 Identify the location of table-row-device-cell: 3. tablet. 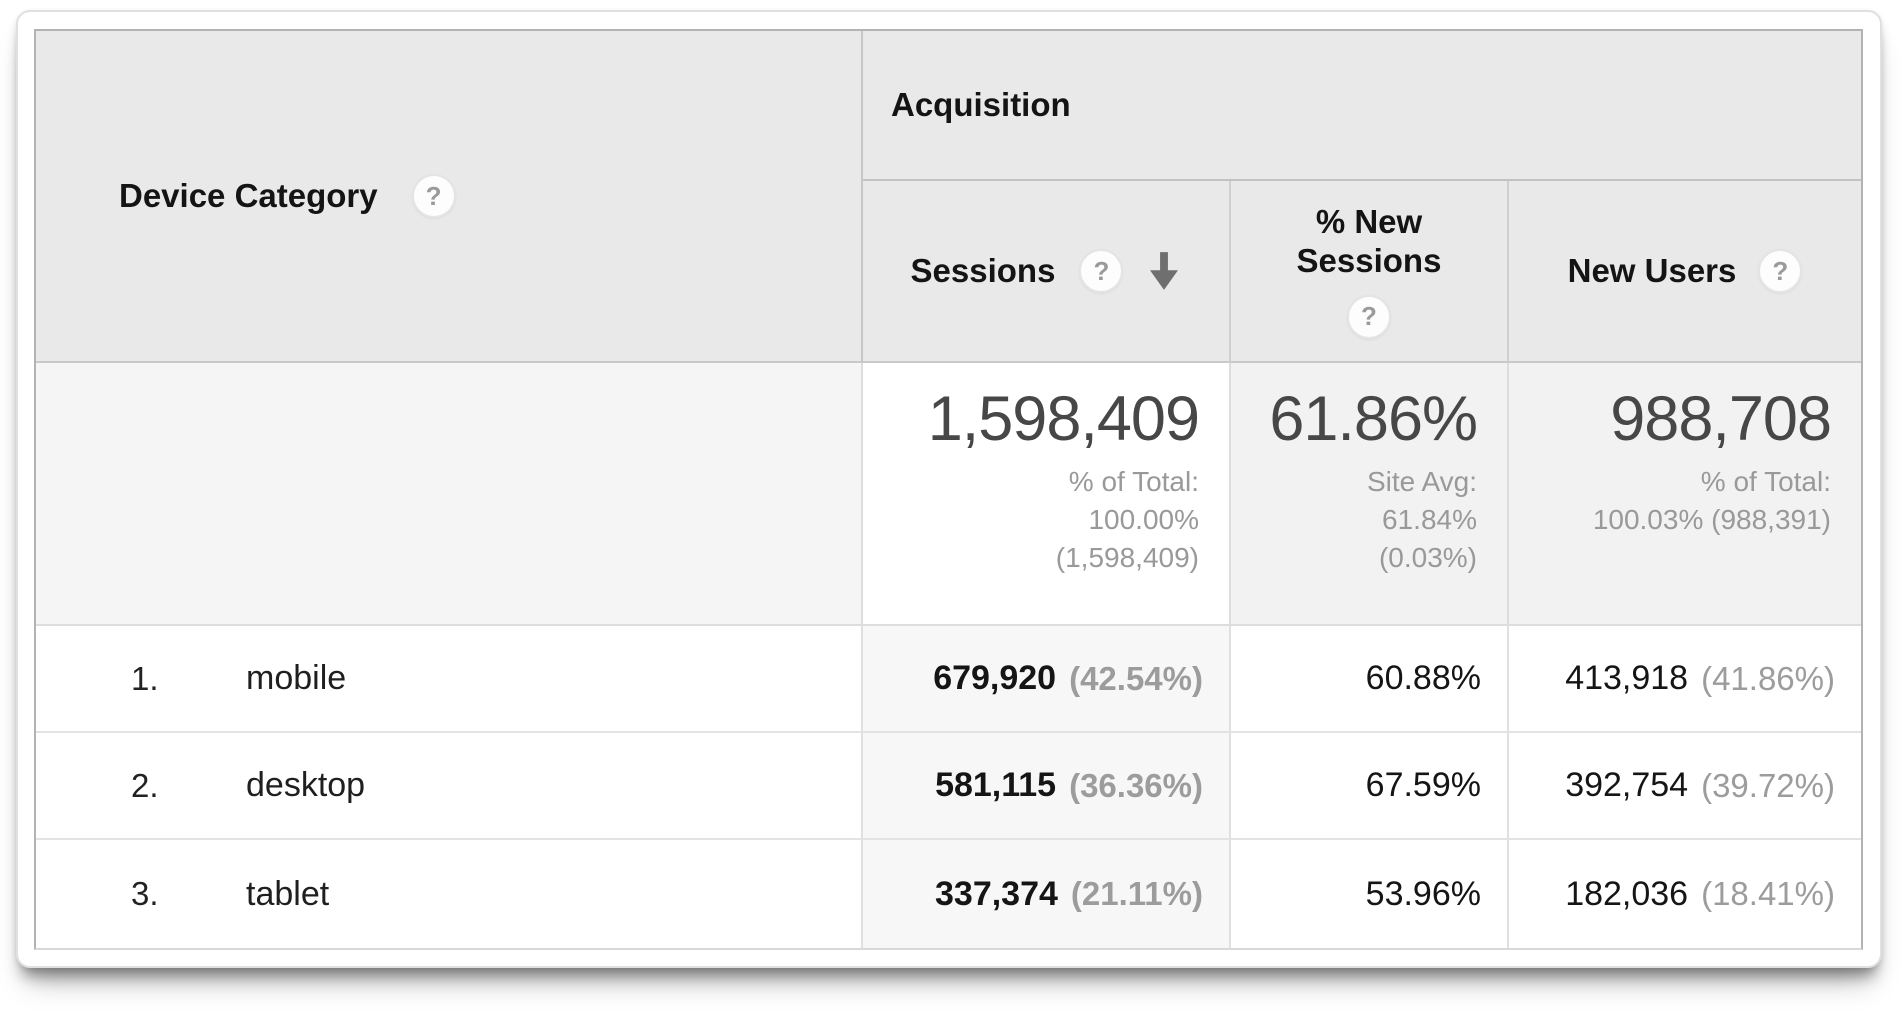
(449, 894).